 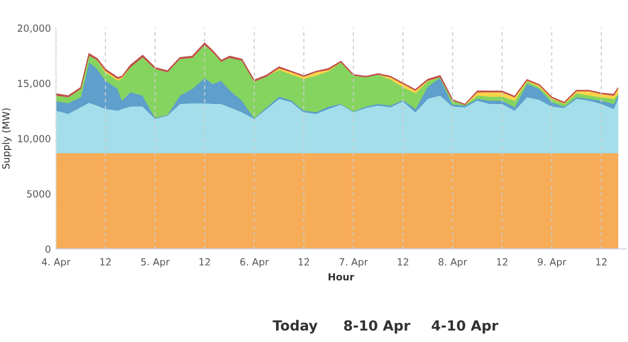 What do you see at coordinates (56, 263) in the screenshot?
I see `x-tick-label: 4. Apr` at bounding box center [56, 263].